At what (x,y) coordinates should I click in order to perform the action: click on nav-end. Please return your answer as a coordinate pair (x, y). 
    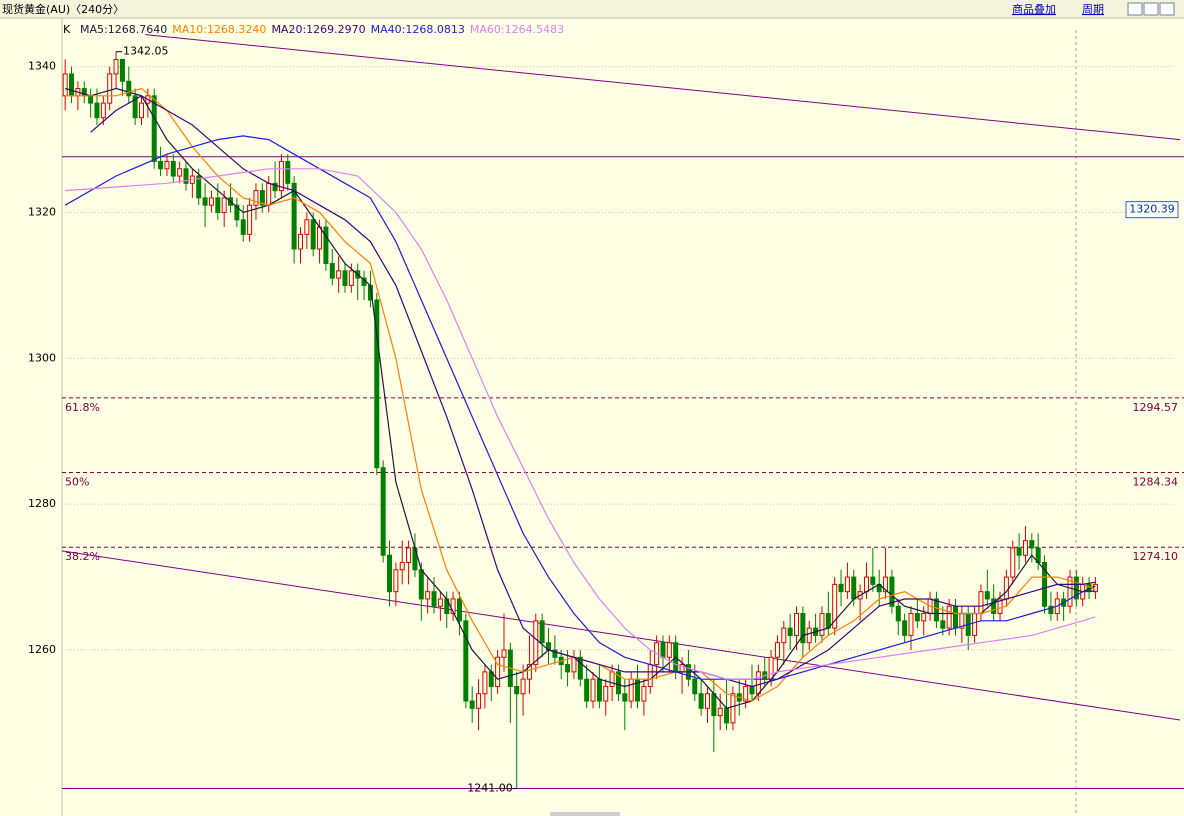
    Looking at the image, I should click on (1167, 9).